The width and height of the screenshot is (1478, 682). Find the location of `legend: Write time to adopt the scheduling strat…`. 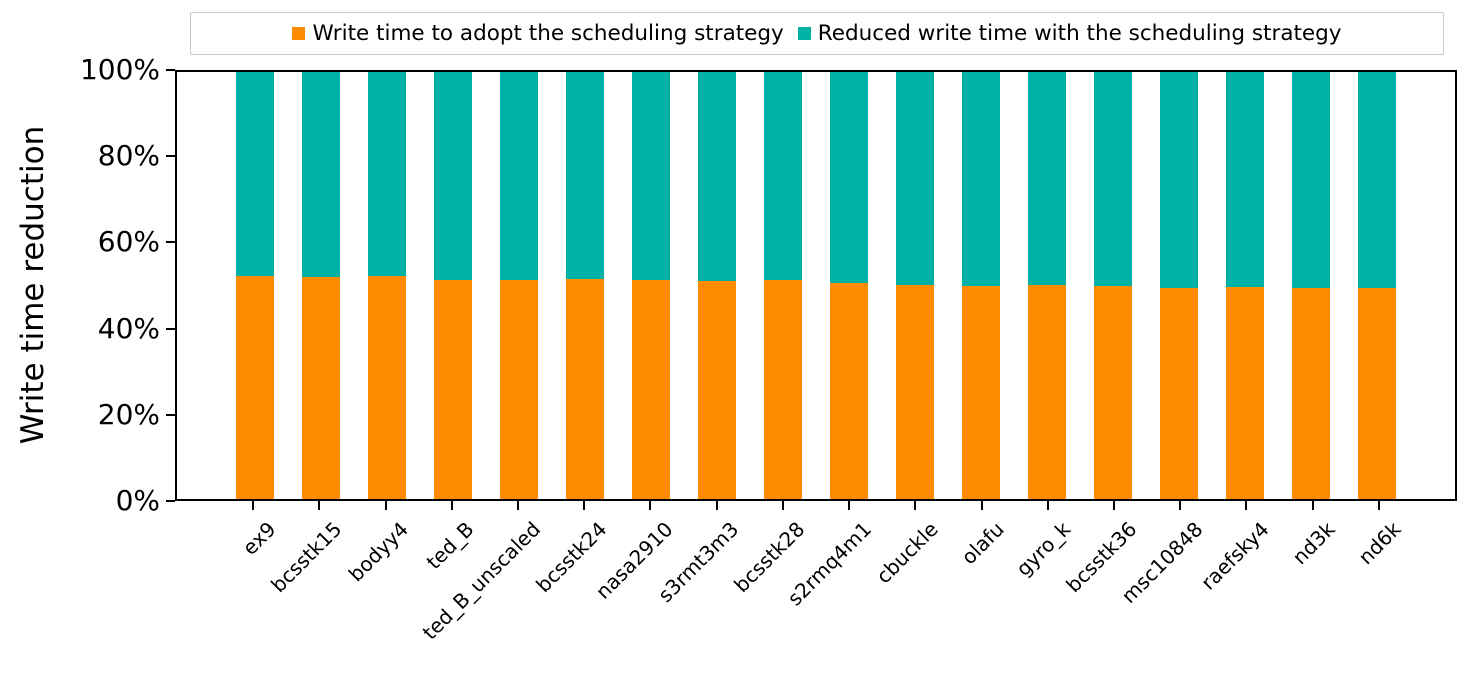

legend: Write time to adopt the scheduling strat… is located at coordinates (817, 33).